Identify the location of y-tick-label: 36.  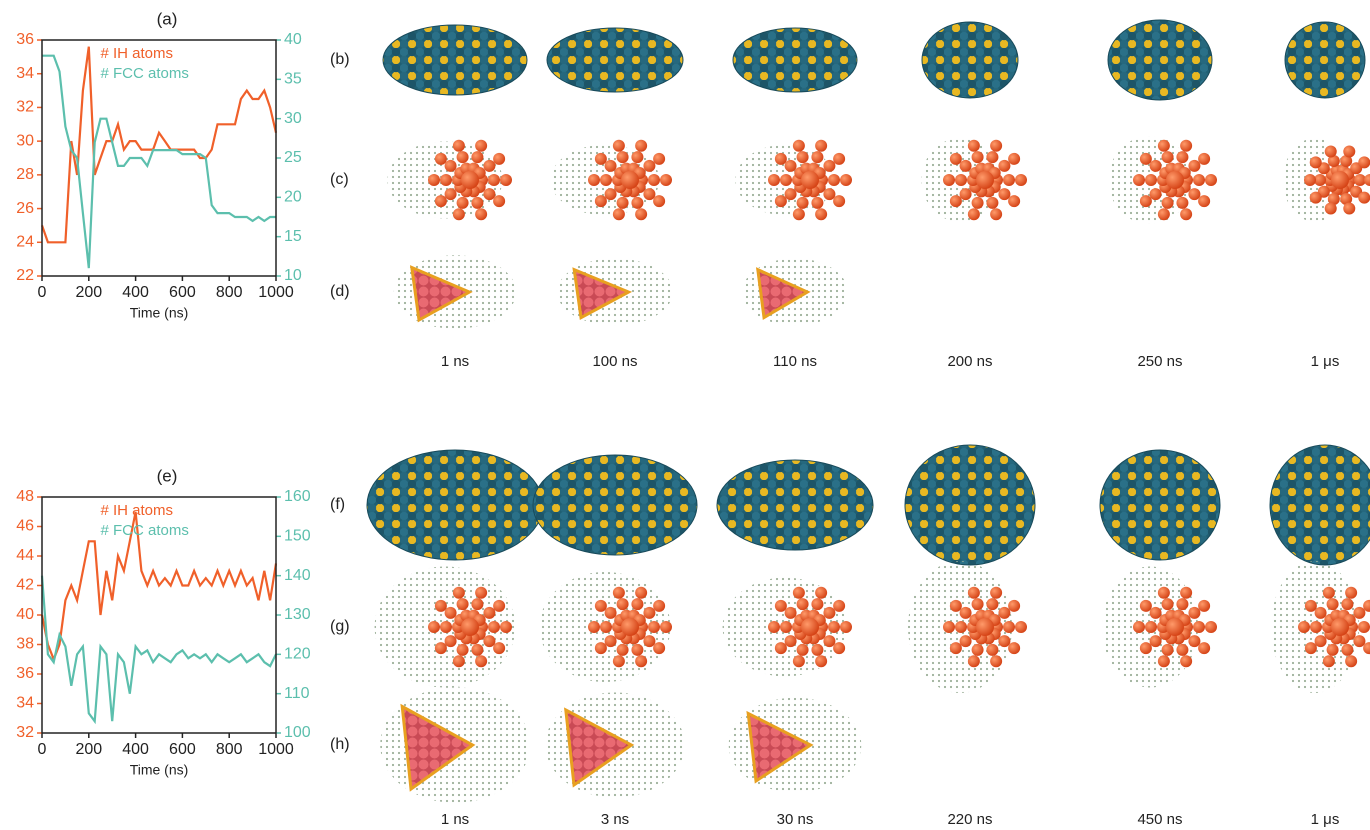
(25, 39).